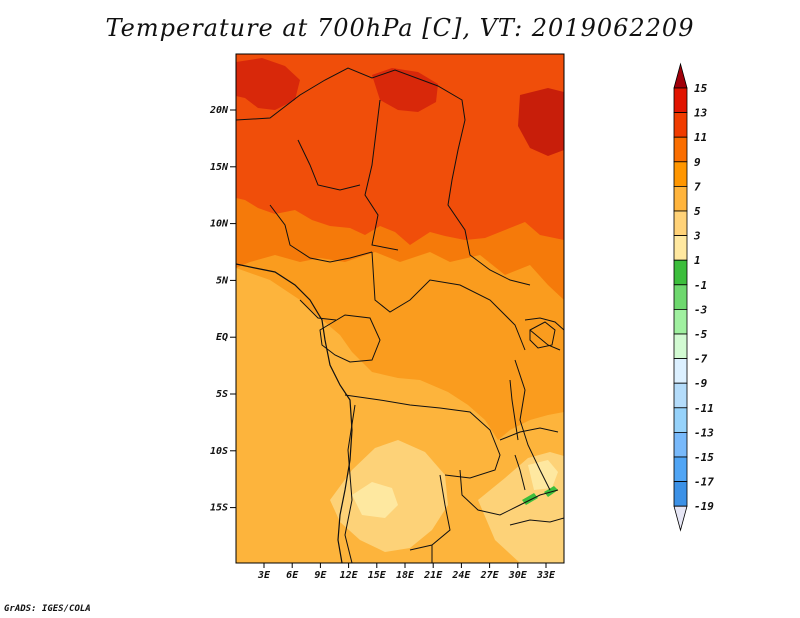  I want to click on band-3-5-patch, so click(375, 500).